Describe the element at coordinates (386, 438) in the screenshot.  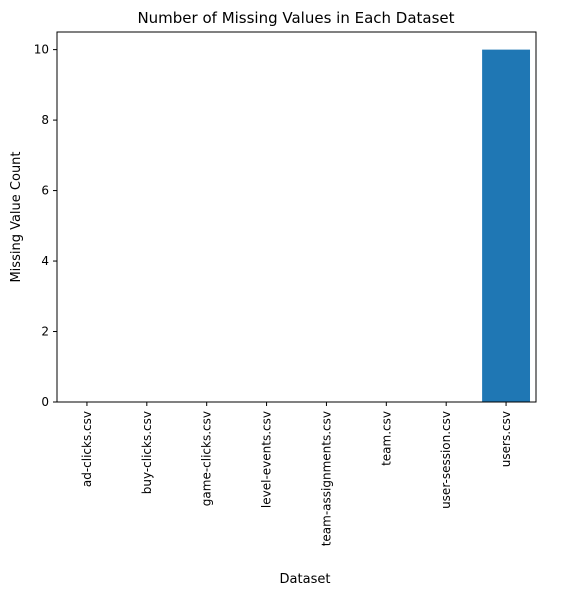
I see `x-tick-label: team.csv` at that location.